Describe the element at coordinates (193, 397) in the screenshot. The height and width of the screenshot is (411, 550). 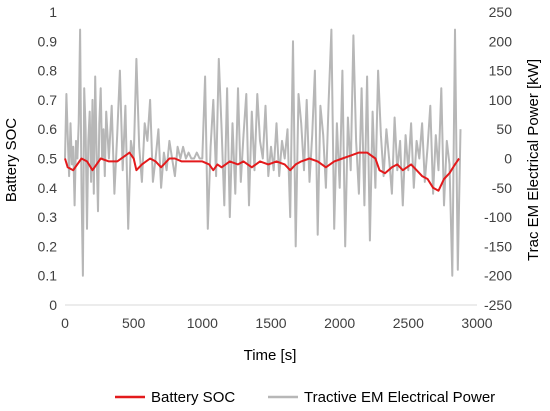
I see `legend-label-battery-soc: Battery SOC` at that location.